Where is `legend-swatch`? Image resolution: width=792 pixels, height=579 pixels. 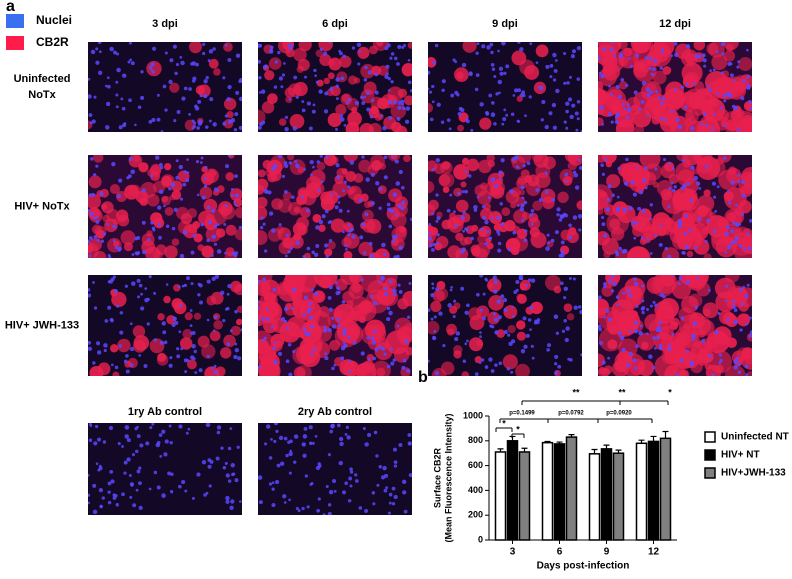
legend-swatch is located at coordinates (710, 455).